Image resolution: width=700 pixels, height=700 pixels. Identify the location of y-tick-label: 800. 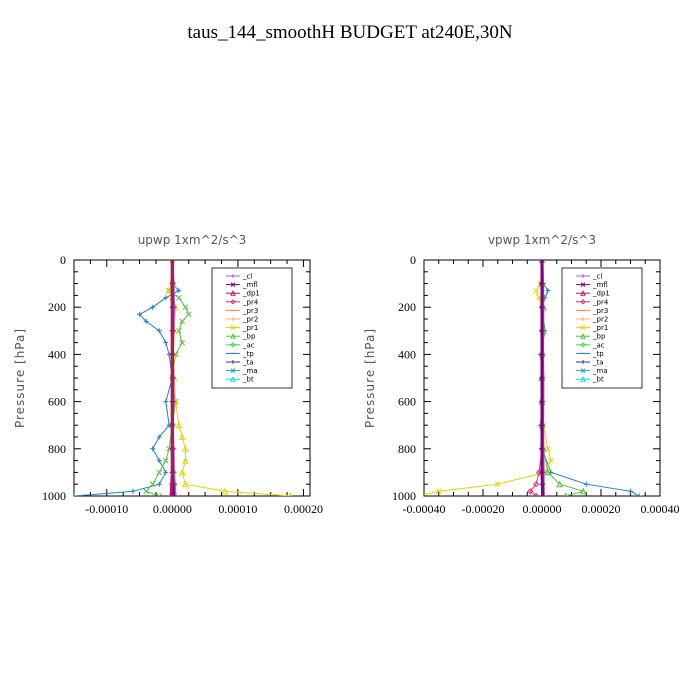
(57, 449).